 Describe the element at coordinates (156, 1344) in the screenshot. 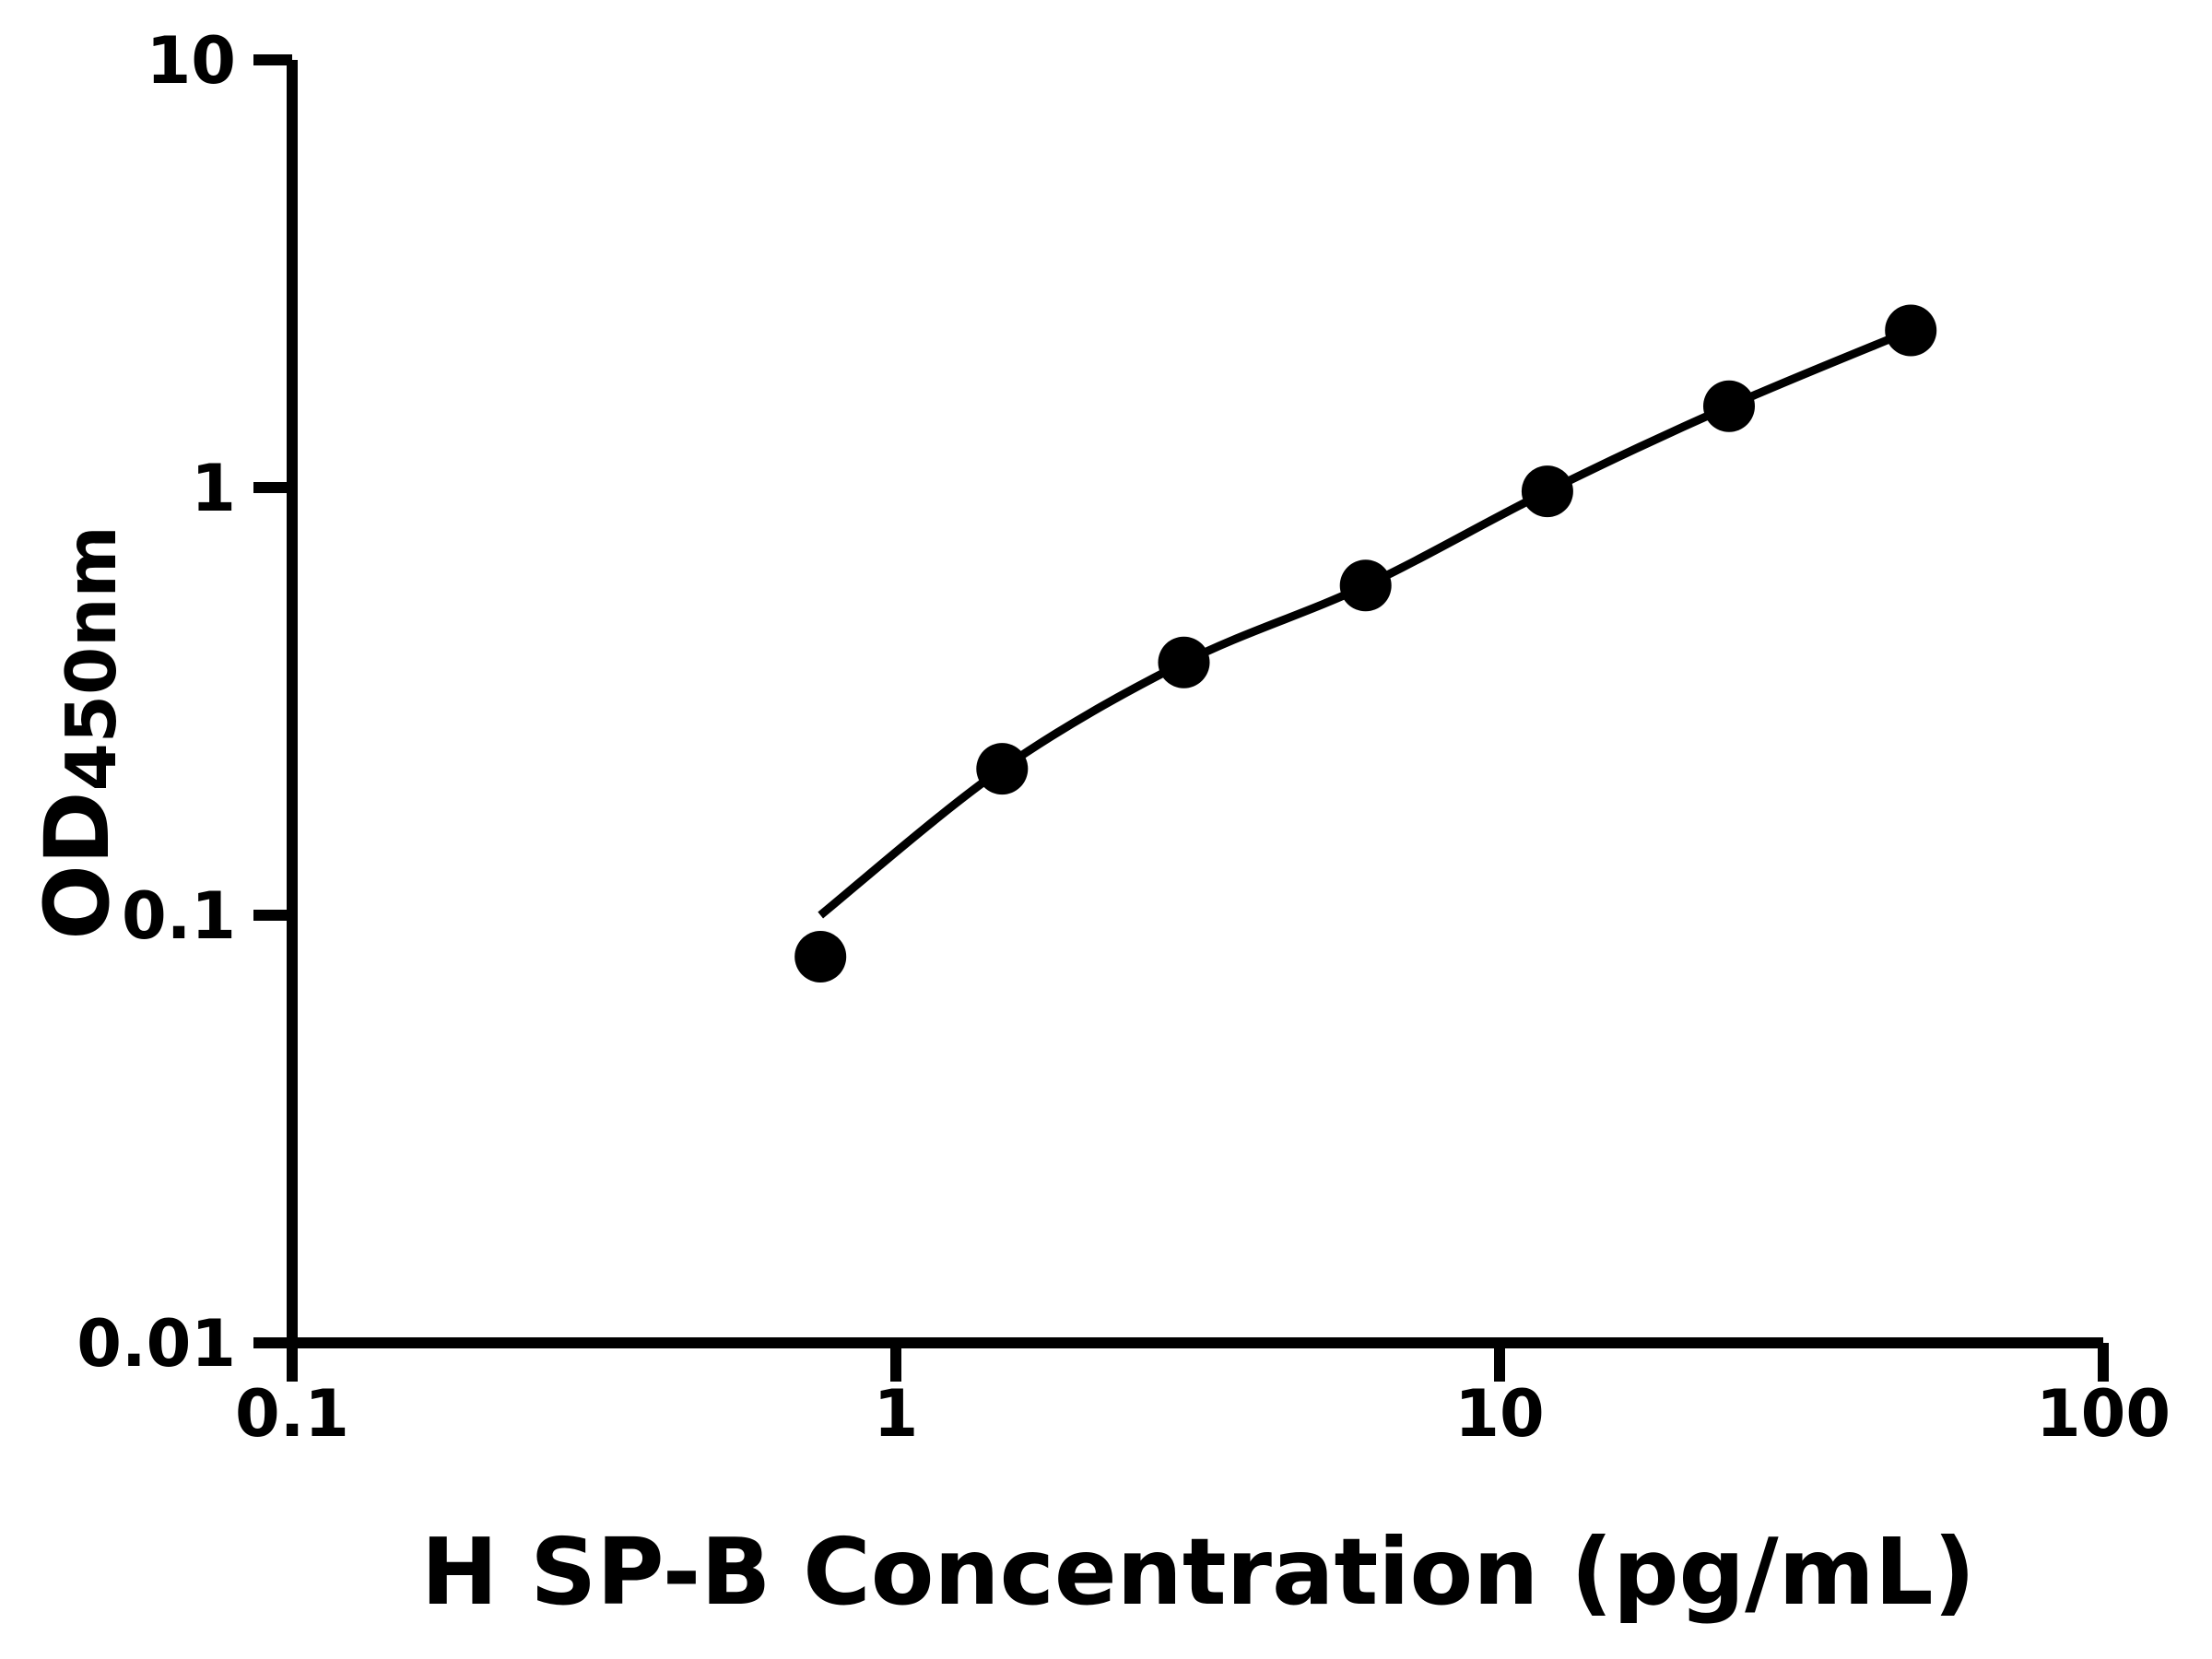

I see `y-tick-label: 0.01` at that location.